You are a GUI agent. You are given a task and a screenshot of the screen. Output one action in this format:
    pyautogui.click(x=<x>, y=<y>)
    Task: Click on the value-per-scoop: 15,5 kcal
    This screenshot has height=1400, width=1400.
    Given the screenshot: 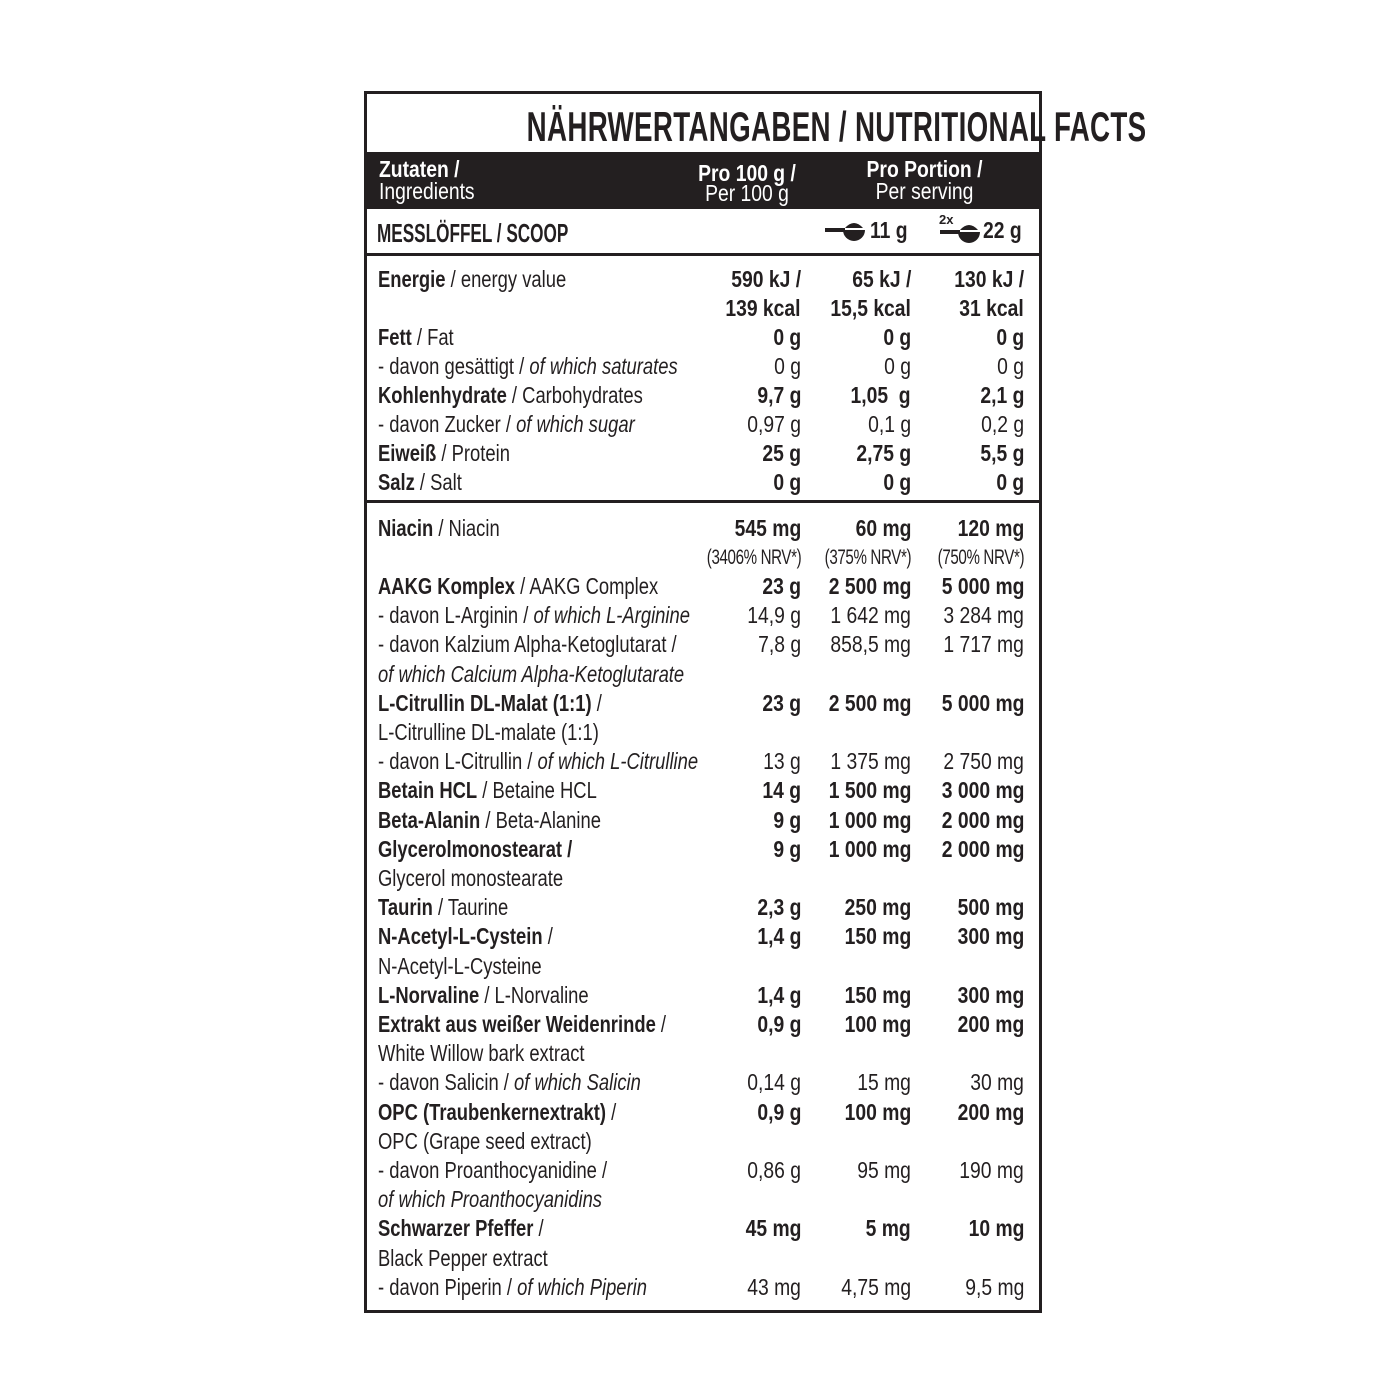 What is the action you would take?
    pyautogui.click(x=870, y=307)
    